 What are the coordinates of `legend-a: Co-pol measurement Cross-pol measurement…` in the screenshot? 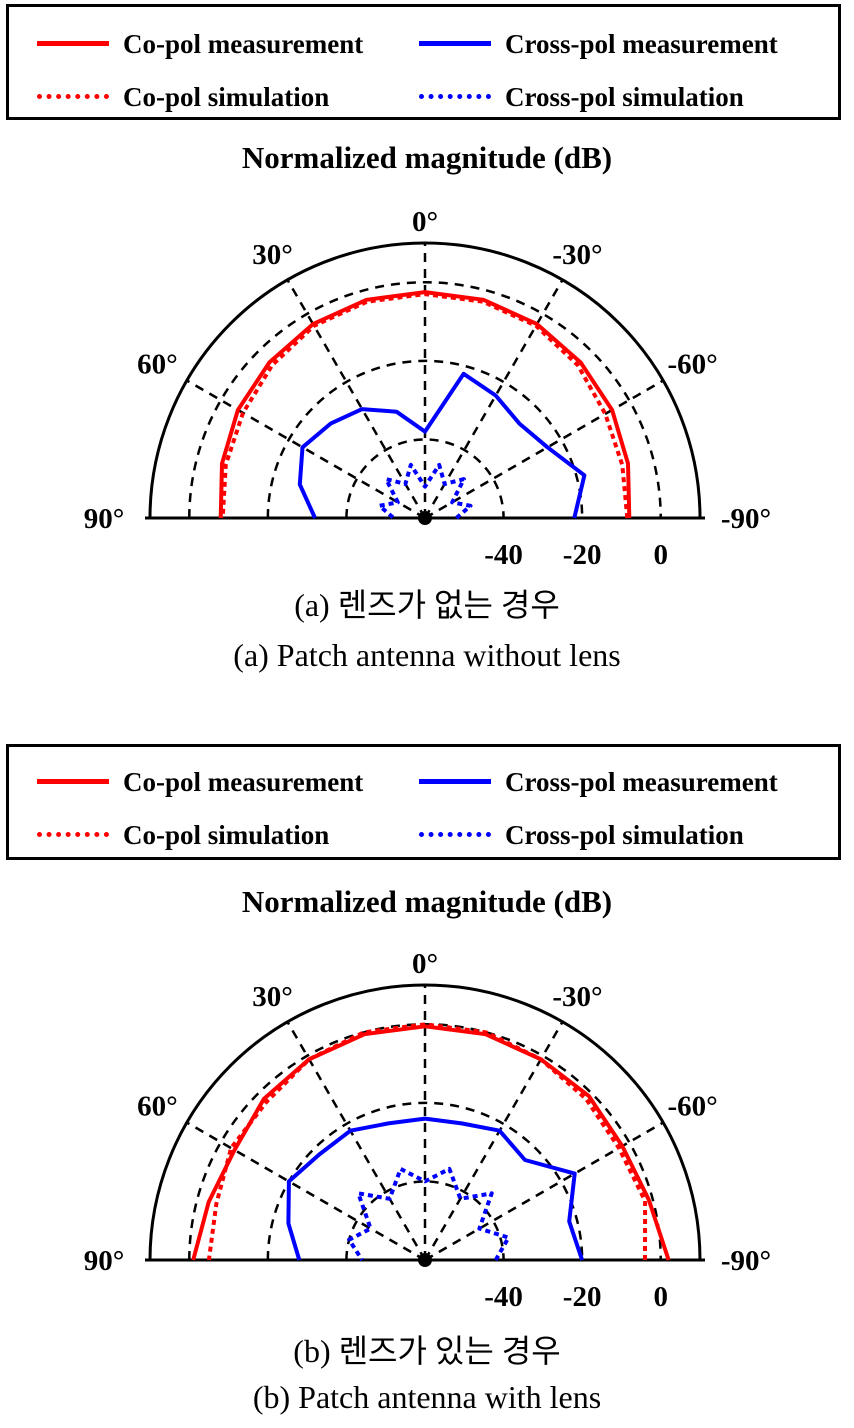 It's located at (423, 62).